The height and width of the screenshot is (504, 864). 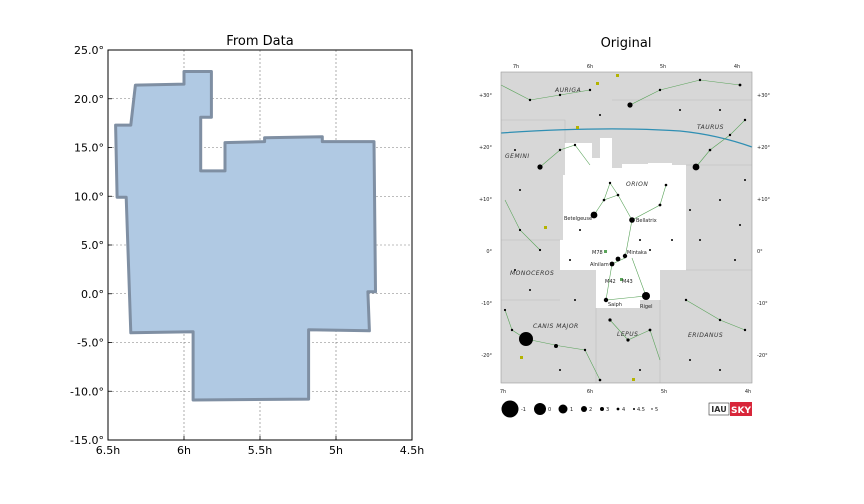 What do you see at coordinates (696, 167) in the screenshot?
I see `star-aldebaran` at bounding box center [696, 167].